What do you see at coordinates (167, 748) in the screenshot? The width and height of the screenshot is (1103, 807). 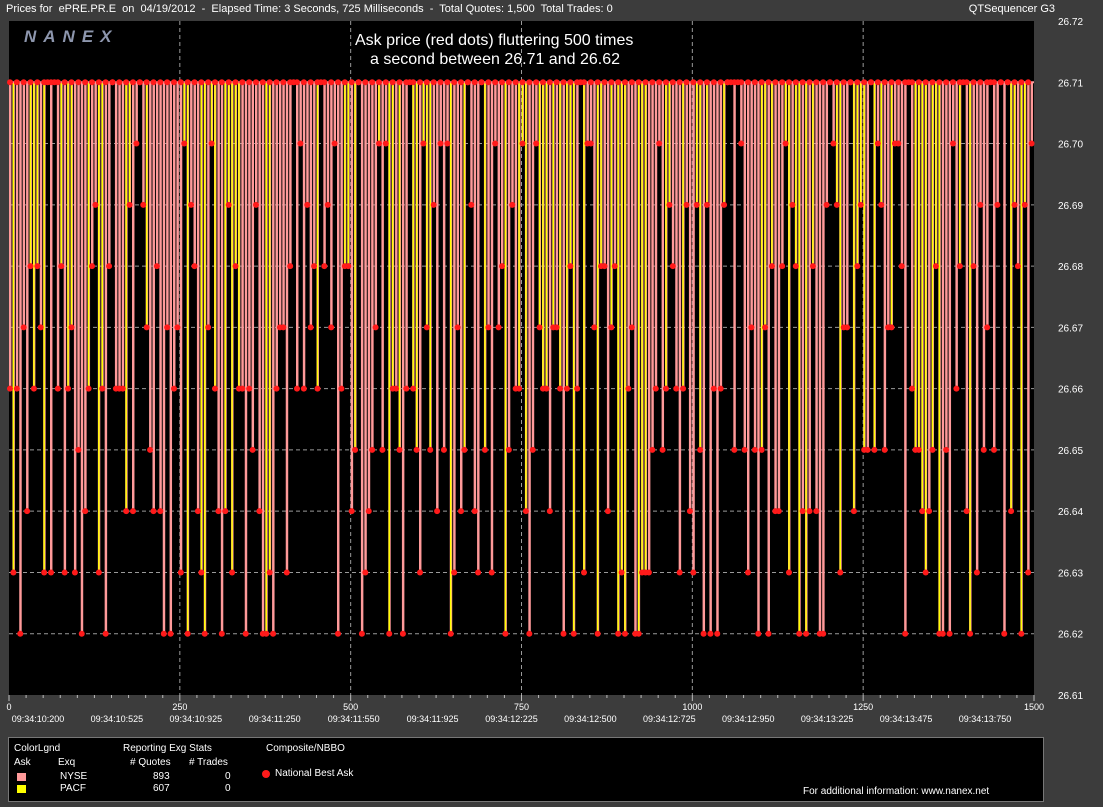 I see `reporting-stats-header: Reporting Exg Stats` at bounding box center [167, 748].